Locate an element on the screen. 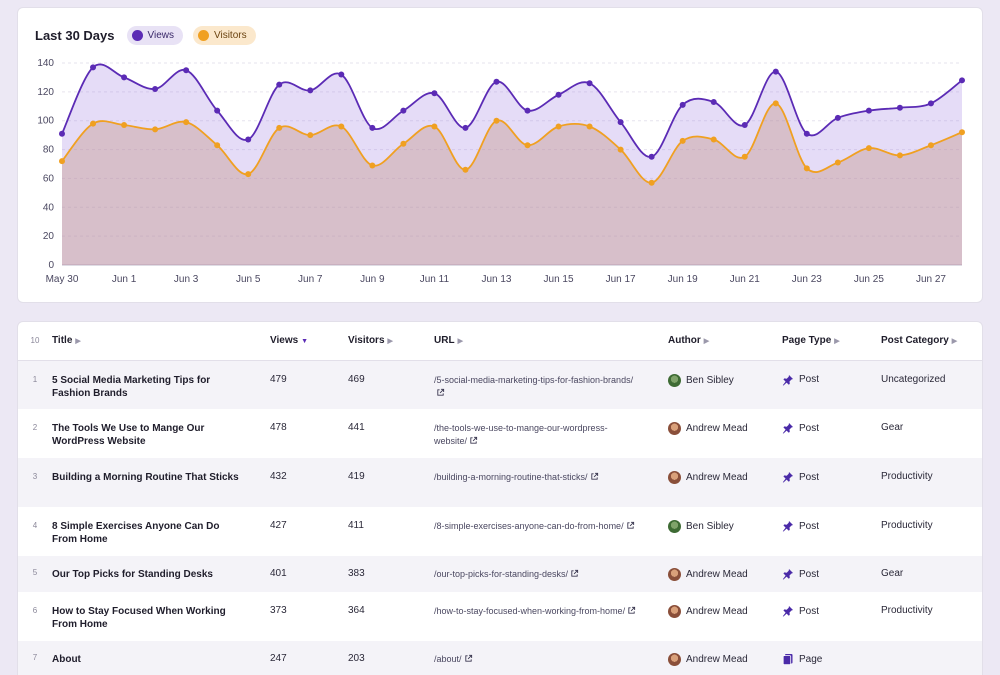 Image resolution: width=1000 pixels, height=675 pixels. x-tick-label: Jun 13 is located at coordinates (496, 279).